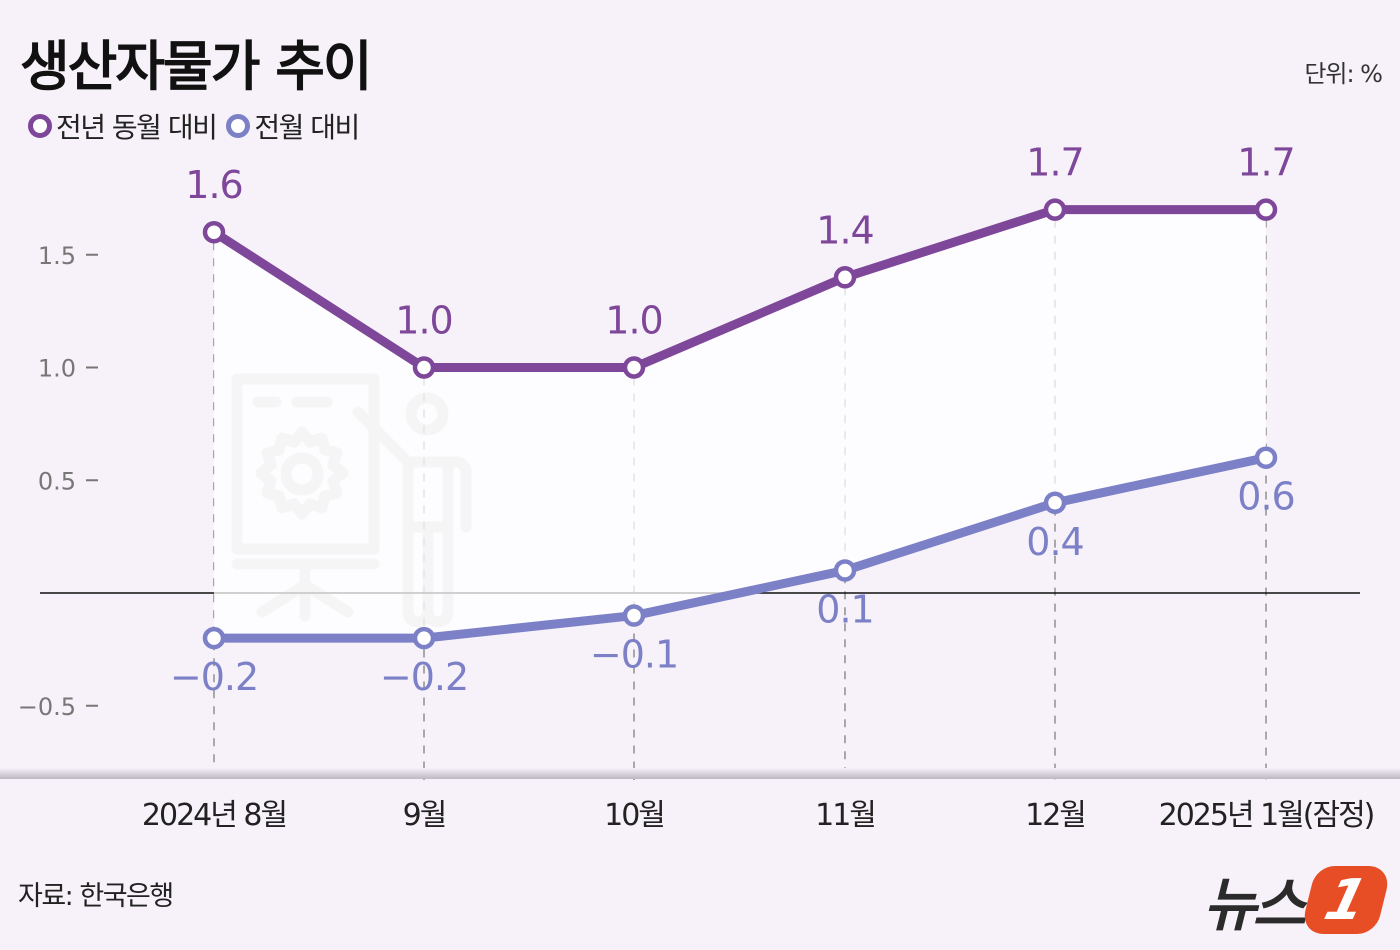 This screenshot has height=950, width=1400. Describe the element at coordinates (96, 896) in the screenshot. I see `source-note: 자료: 한국은행` at that location.